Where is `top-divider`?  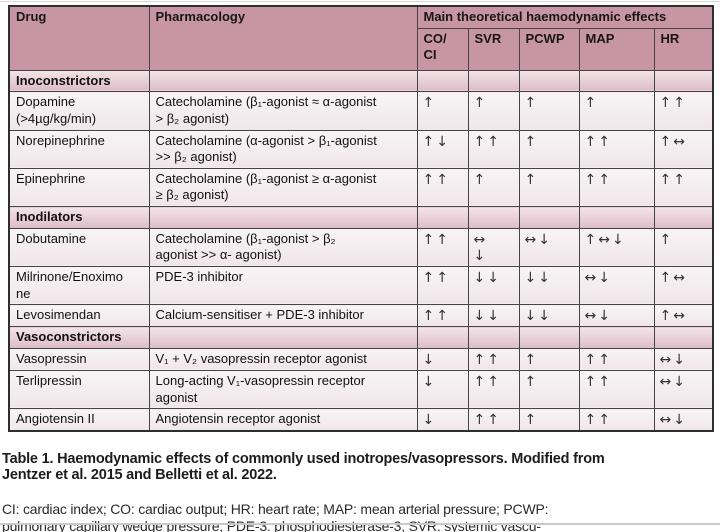
top-divider is located at coordinates (360, 1).